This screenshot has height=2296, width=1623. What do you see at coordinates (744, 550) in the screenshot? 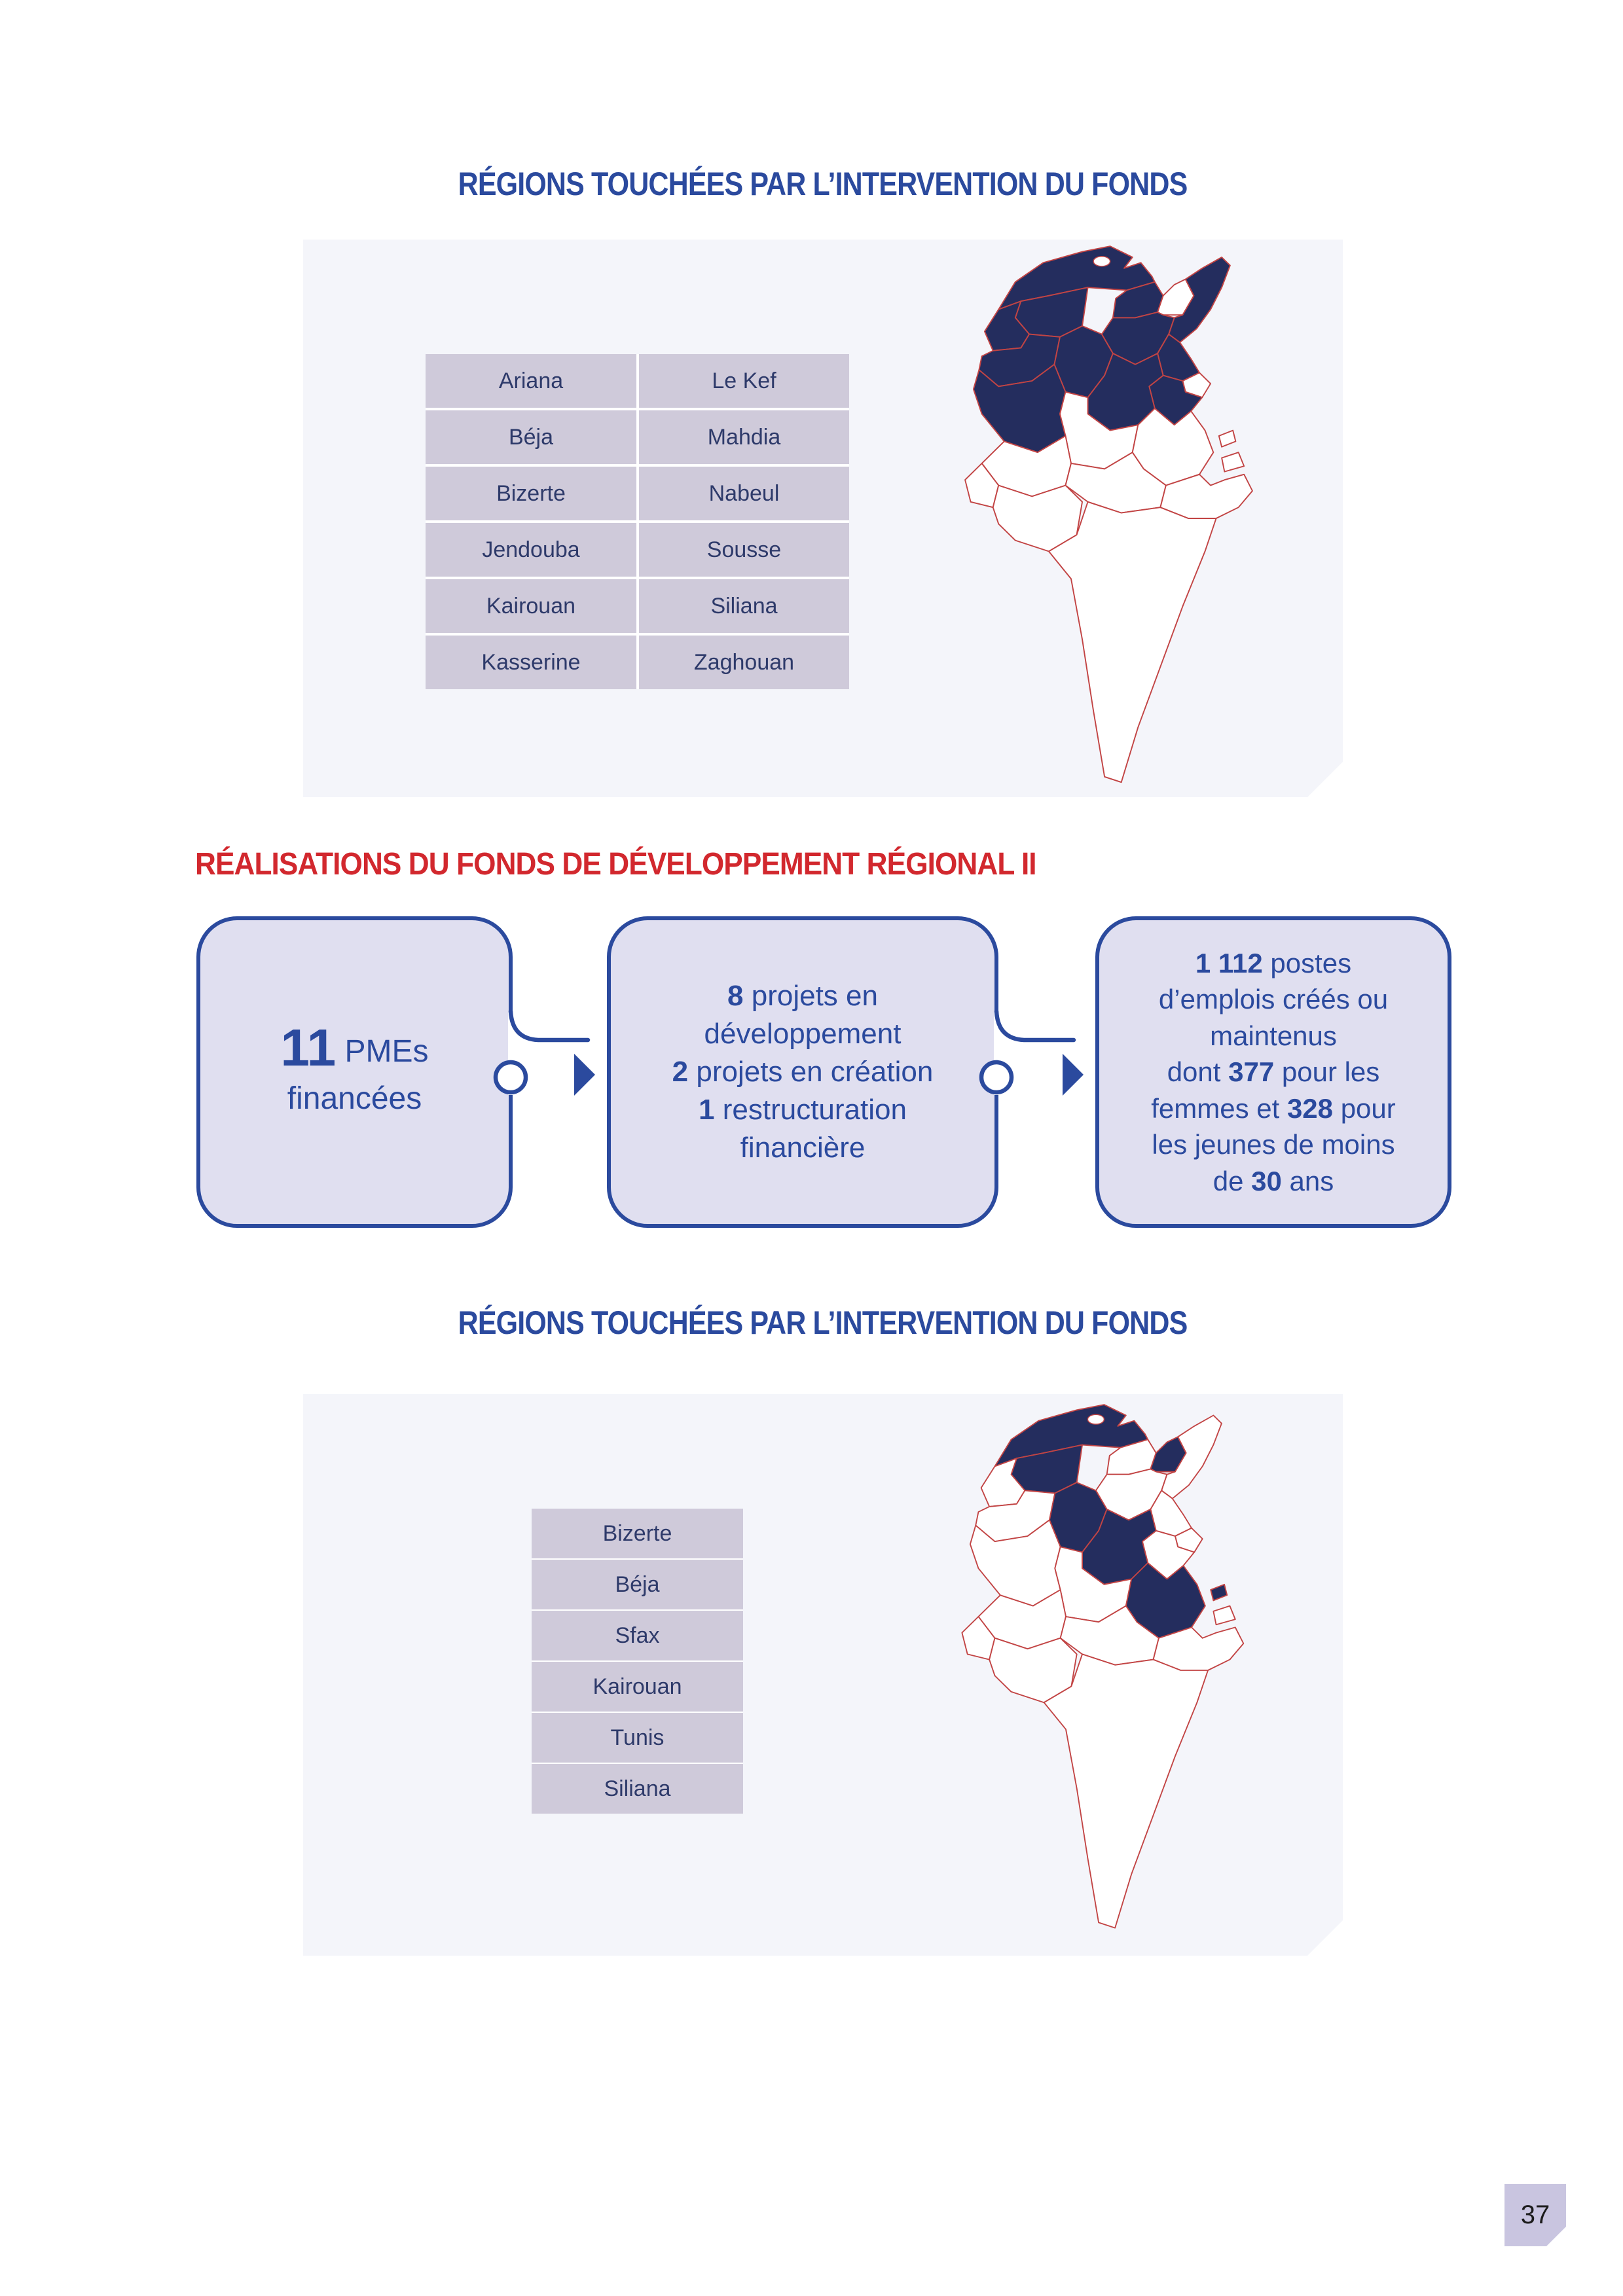
I see `region-cell: Sousse` at bounding box center [744, 550].